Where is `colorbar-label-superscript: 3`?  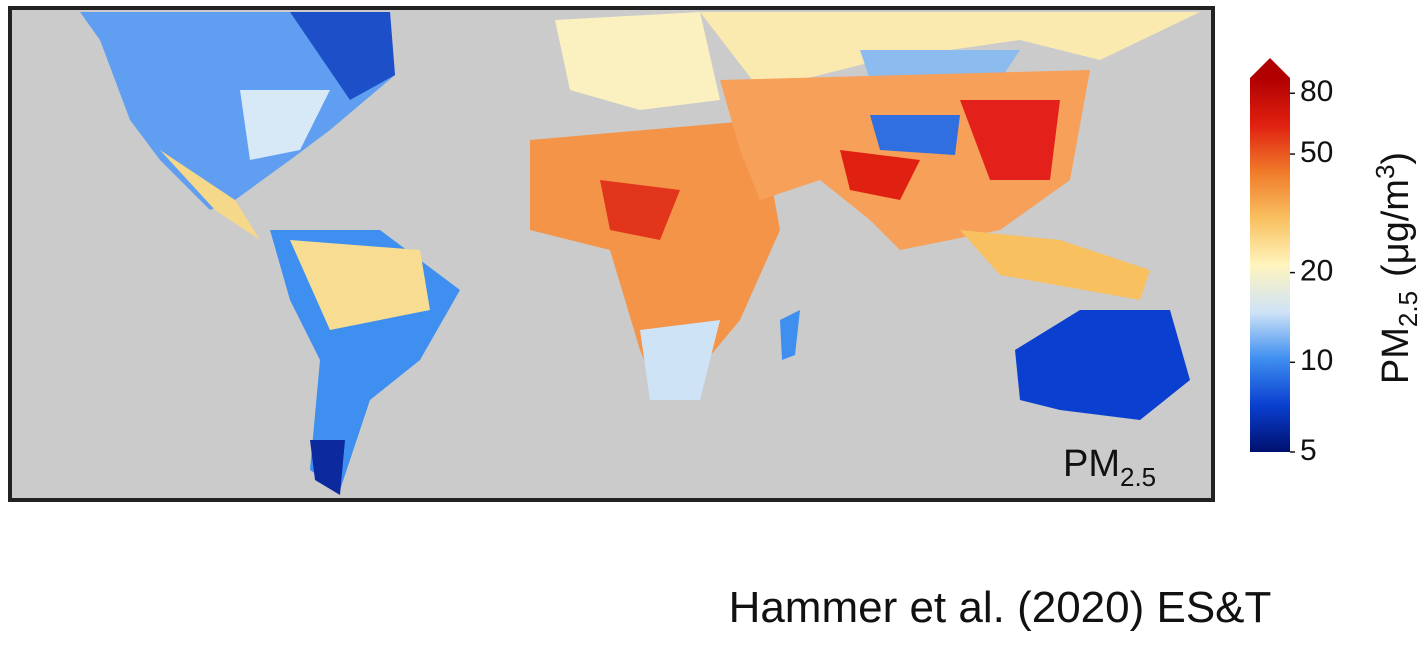 colorbar-label-superscript: 3 is located at coordinates (1385, 172).